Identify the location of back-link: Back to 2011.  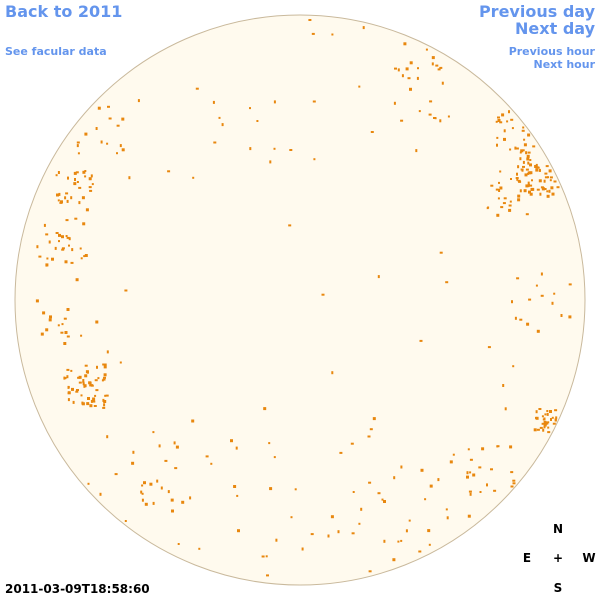
(64, 11).